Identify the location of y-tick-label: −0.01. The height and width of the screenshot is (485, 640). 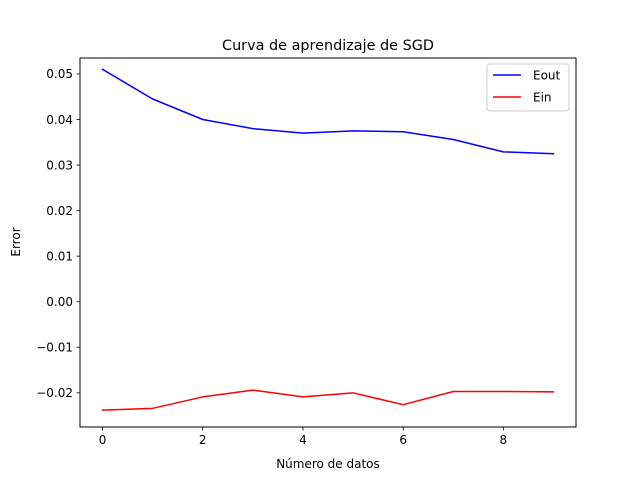
(54, 348).